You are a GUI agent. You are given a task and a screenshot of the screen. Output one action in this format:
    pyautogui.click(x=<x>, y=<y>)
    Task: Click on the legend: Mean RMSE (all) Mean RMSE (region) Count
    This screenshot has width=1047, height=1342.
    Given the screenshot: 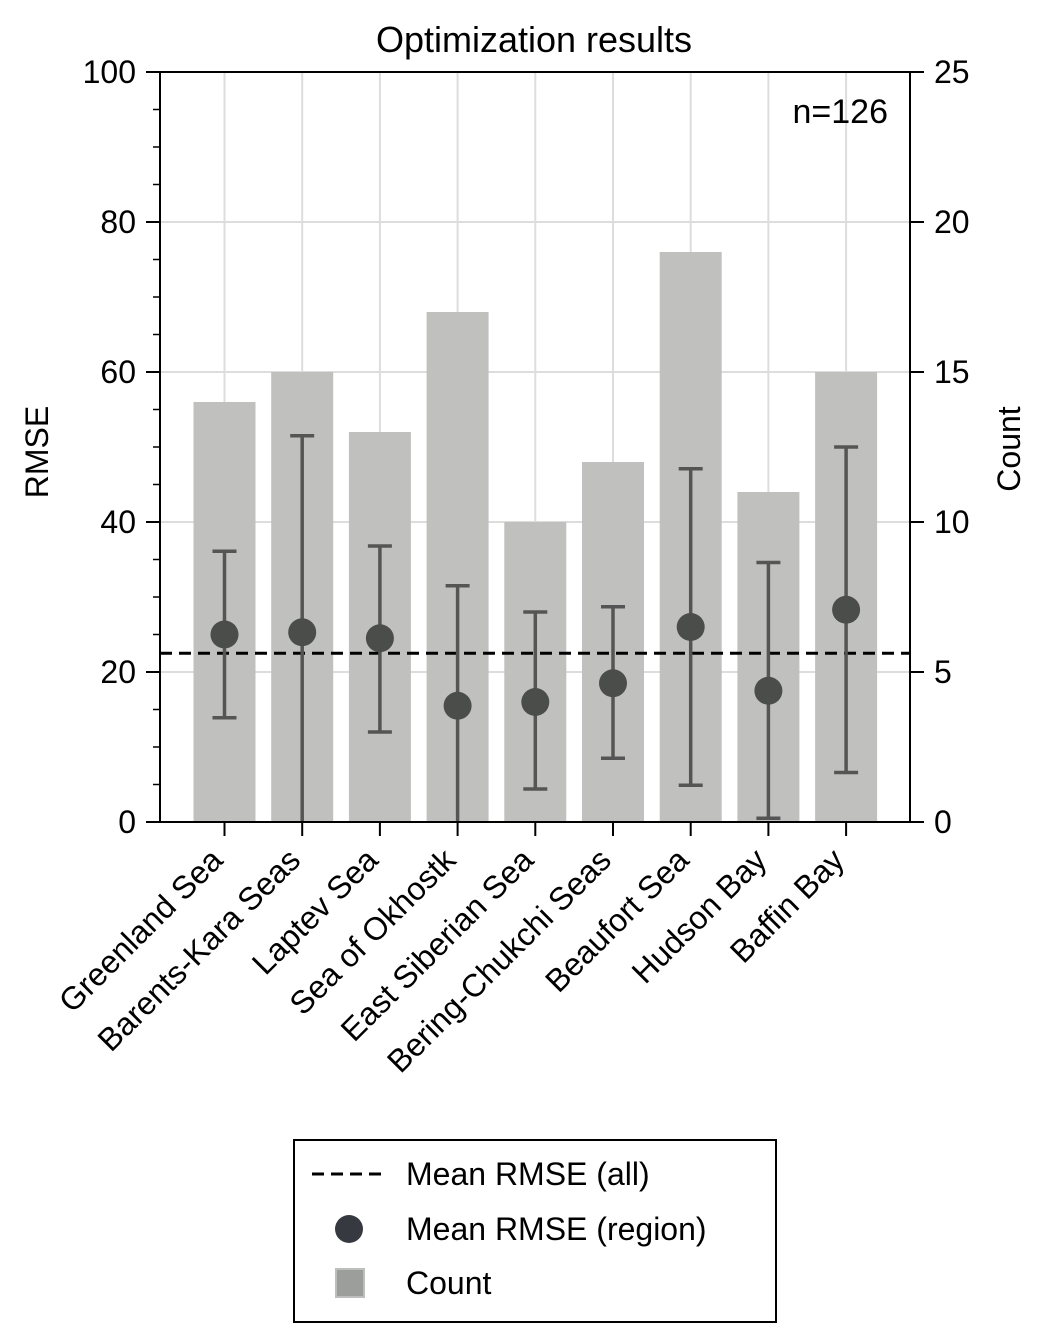 What is the action you would take?
    pyautogui.click(x=535, y=1231)
    